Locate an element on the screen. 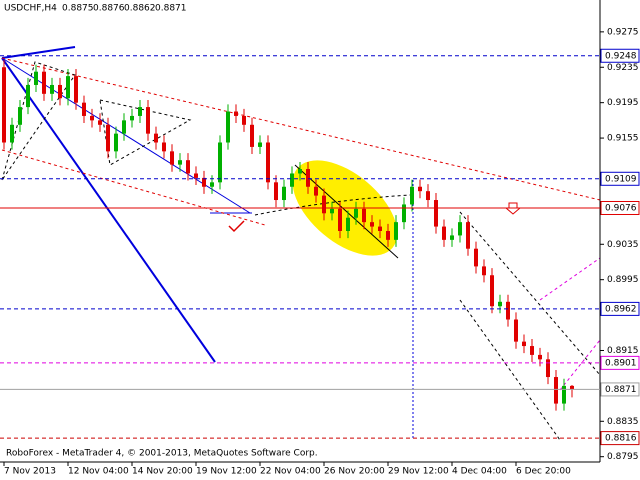 The width and height of the screenshot is (640, 480). x-tick-label: 29 Nov 12:00 is located at coordinates (418, 472).